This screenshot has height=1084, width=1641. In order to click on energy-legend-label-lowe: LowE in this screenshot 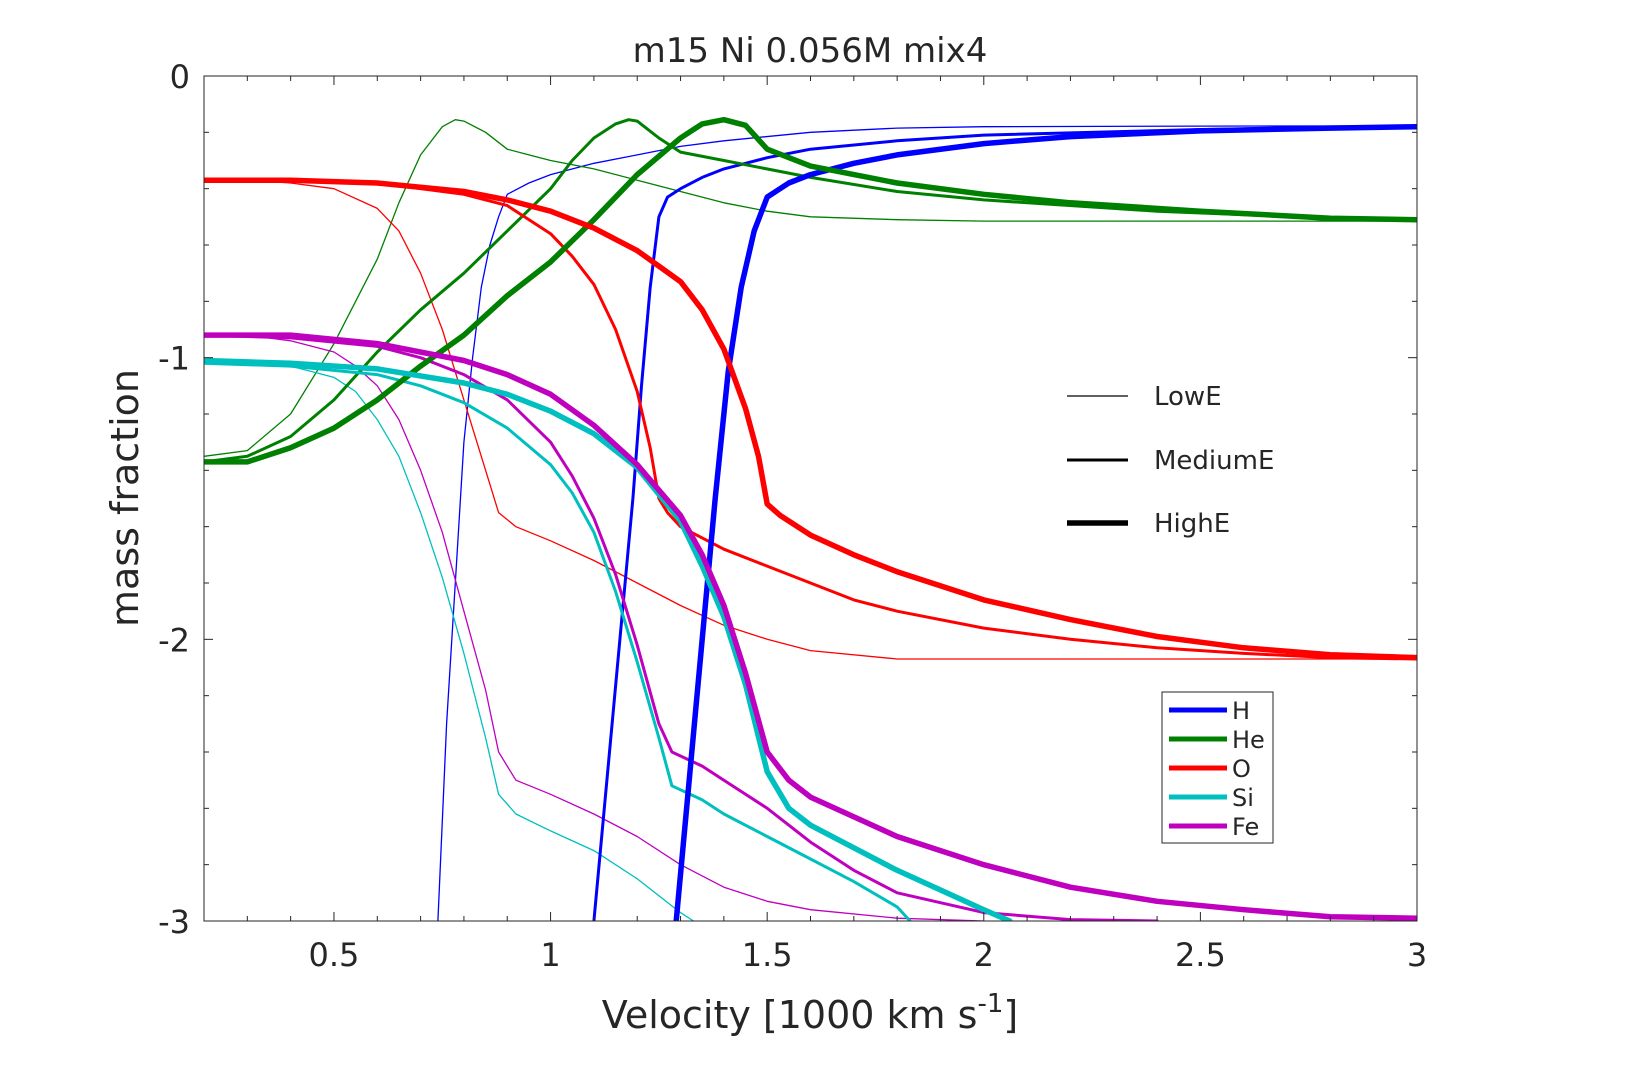, I will do `click(1188, 397)`.